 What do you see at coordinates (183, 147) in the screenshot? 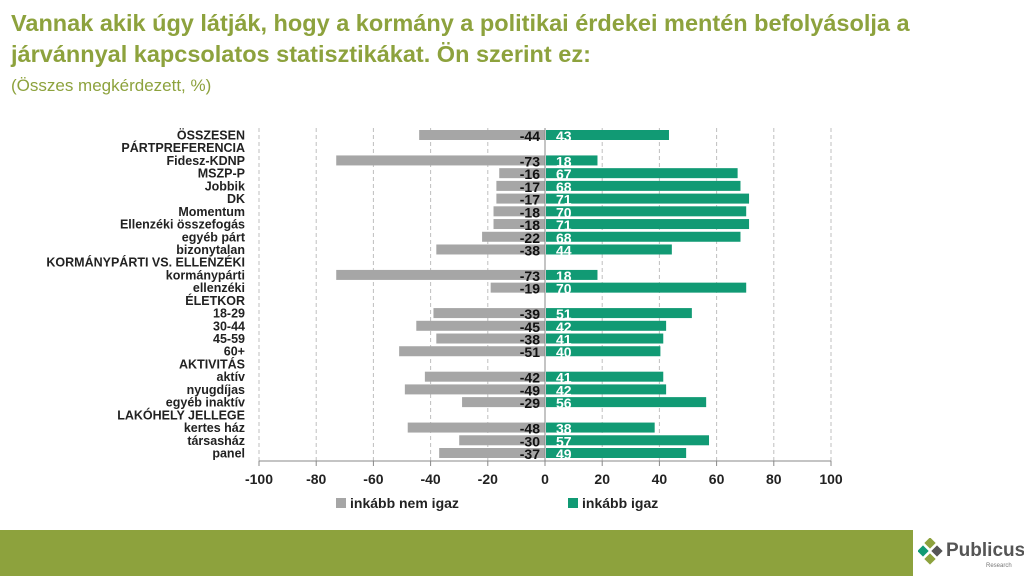
I see `category-label: PÁRTPREFERENCIA` at bounding box center [183, 147].